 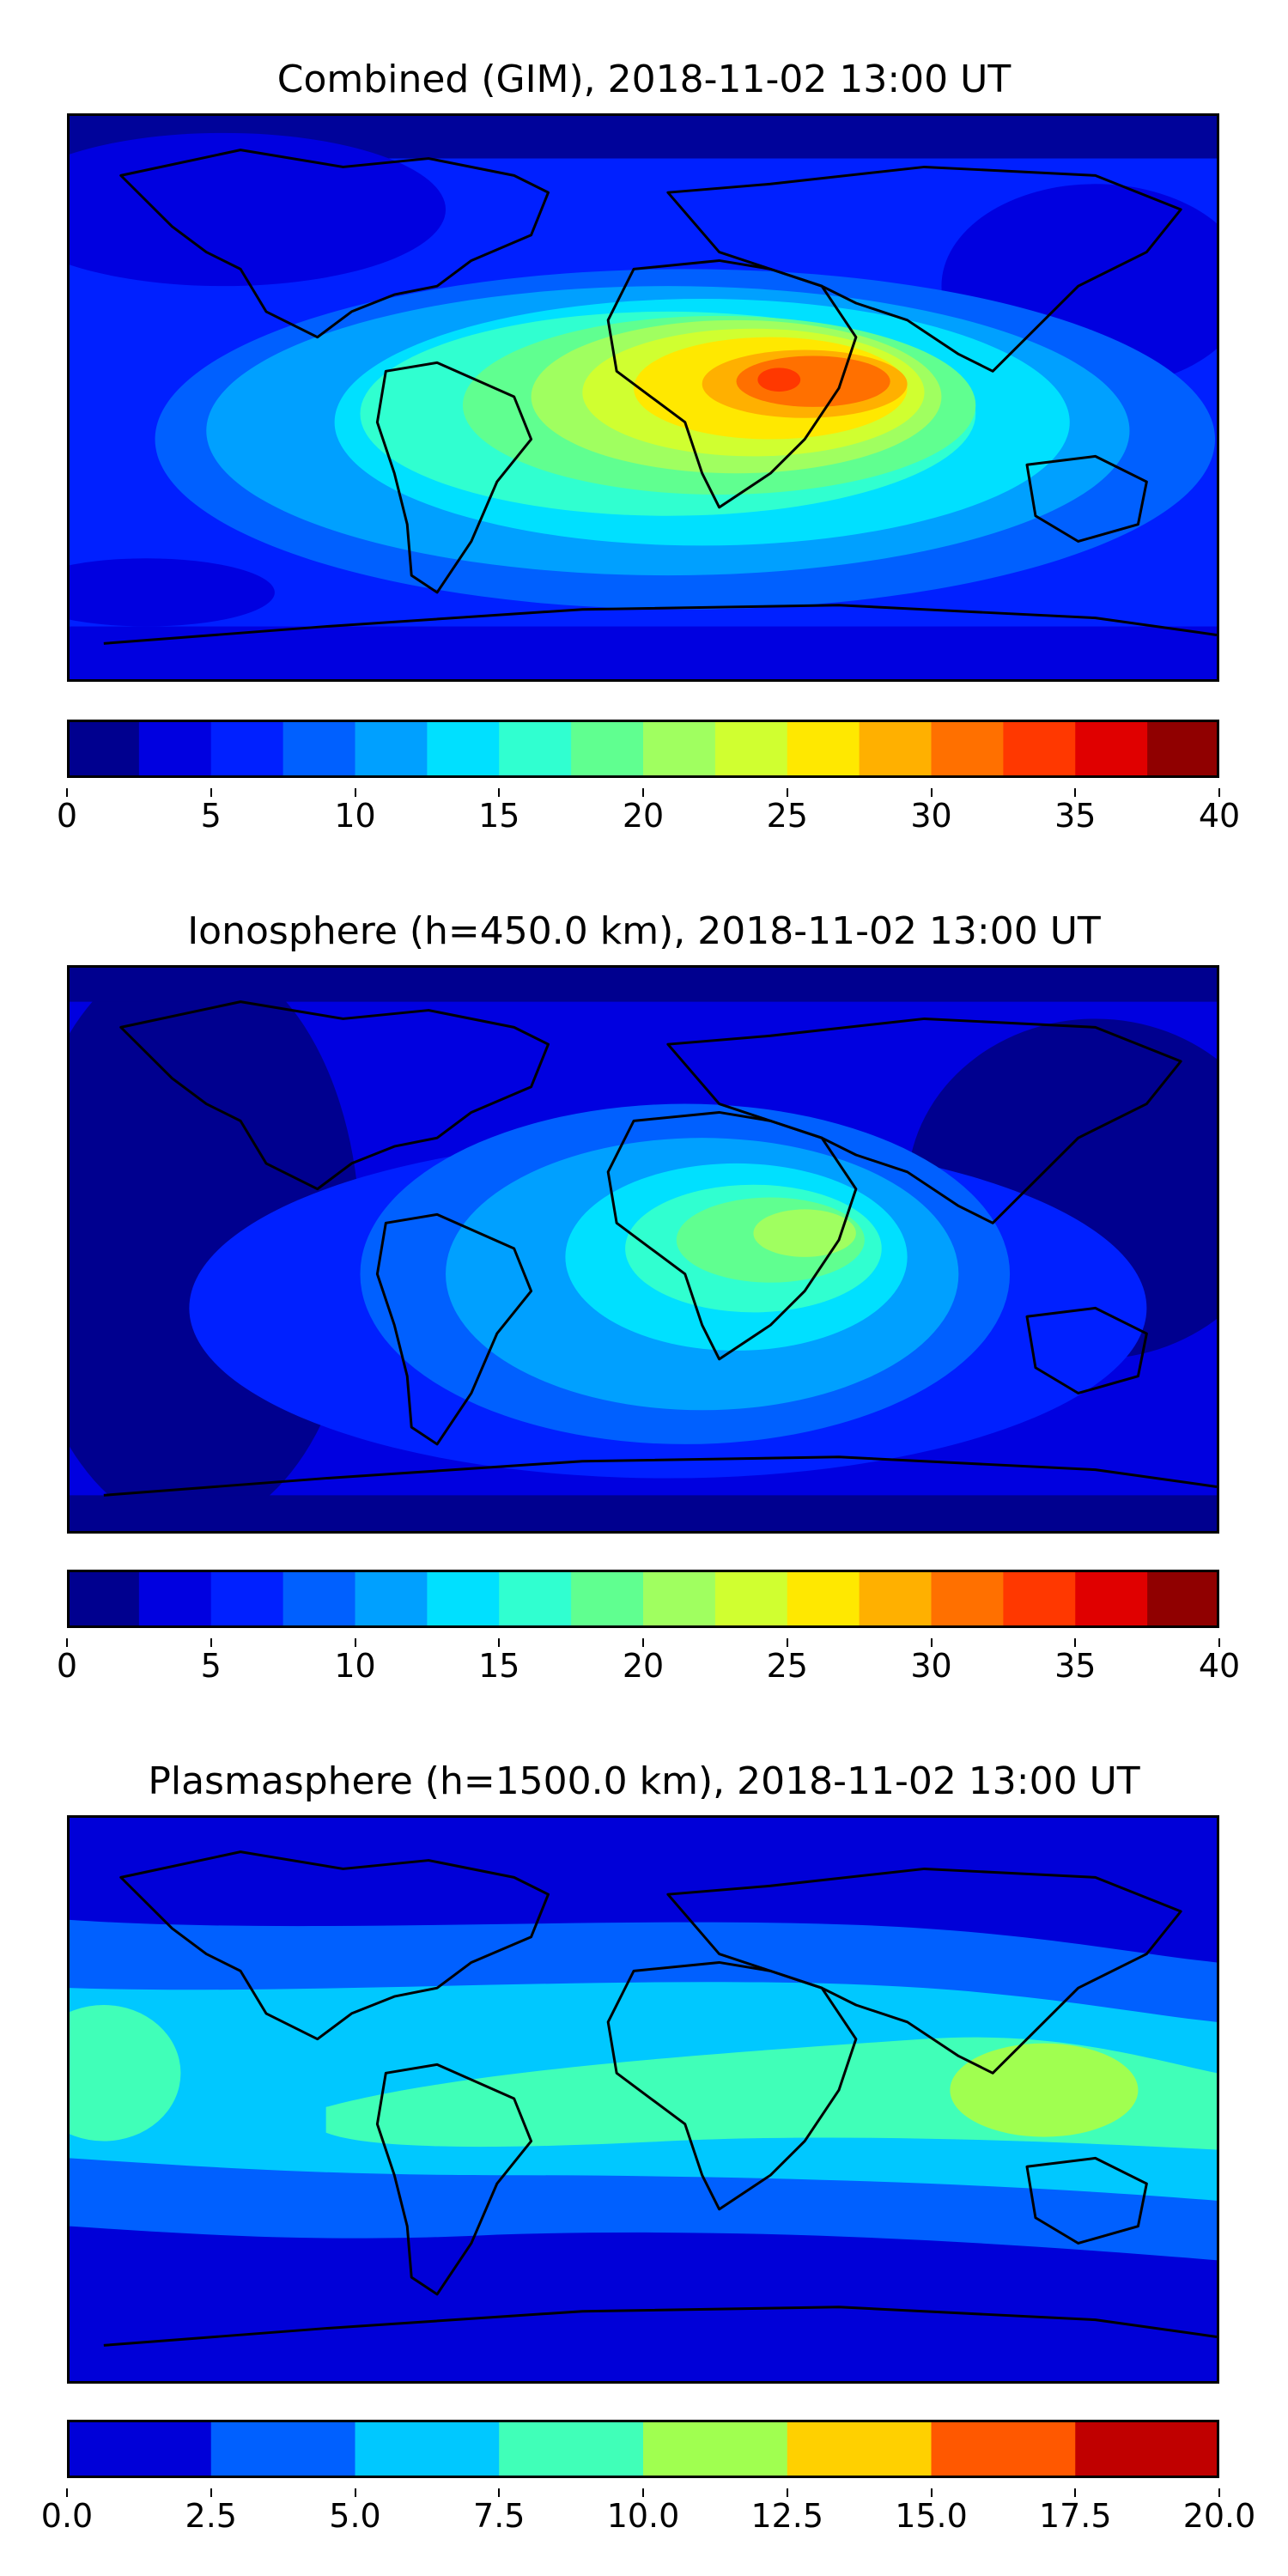 What do you see at coordinates (67, 2516) in the screenshot?
I see `tick-label: 0.0` at bounding box center [67, 2516].